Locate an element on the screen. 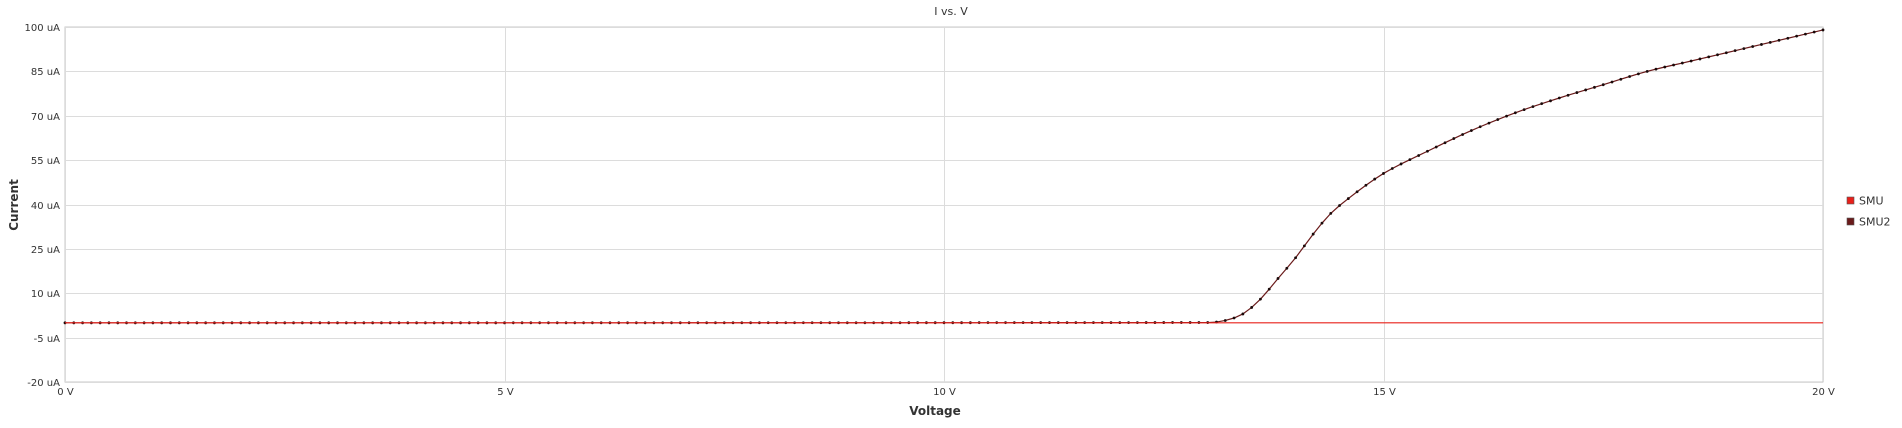 The width and height of the screenshot is (1902, 428). y-axis-title: Current is located at coordinates (14, 205).